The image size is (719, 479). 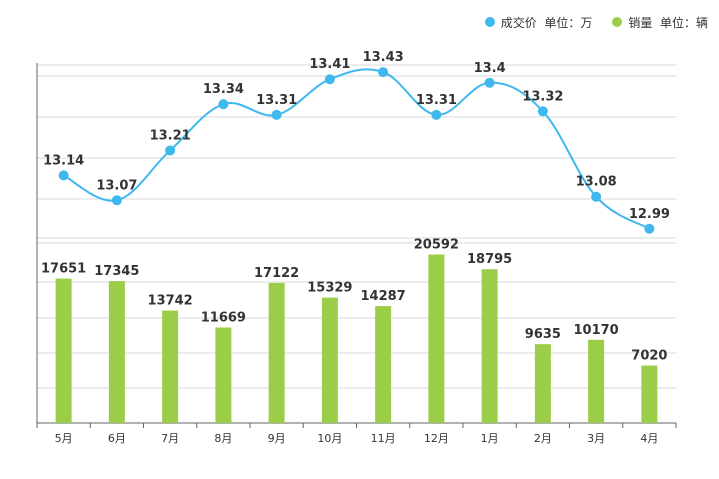 I want to click on x-tick-label: 9月, so click(x=277, y=438).